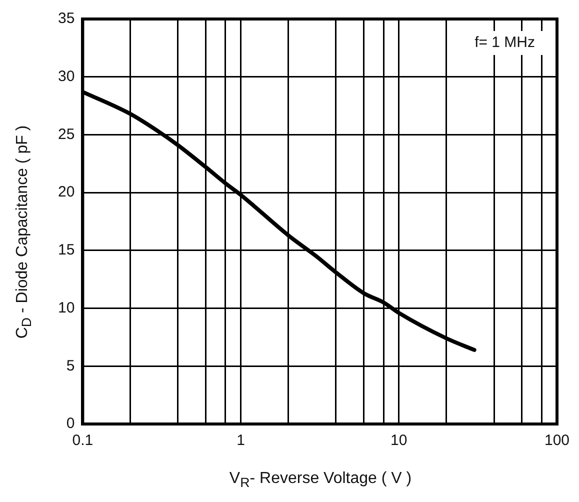  What do you see at coordinates (320, 480) in the screenshot?
I see `x-axis-title: V$_{R}$- Reverse Voltage ( V )` at bounding box center [320, 480].